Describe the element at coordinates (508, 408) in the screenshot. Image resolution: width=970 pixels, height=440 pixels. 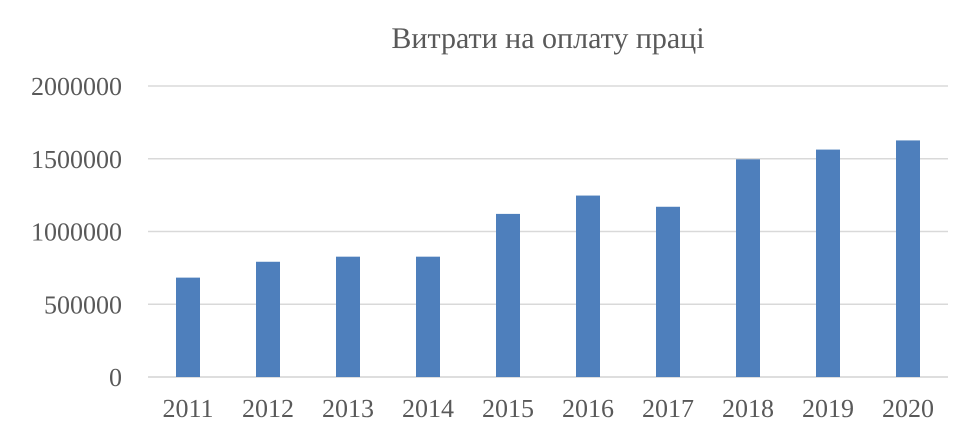
I see `x-tick-label: 2015` at that location.